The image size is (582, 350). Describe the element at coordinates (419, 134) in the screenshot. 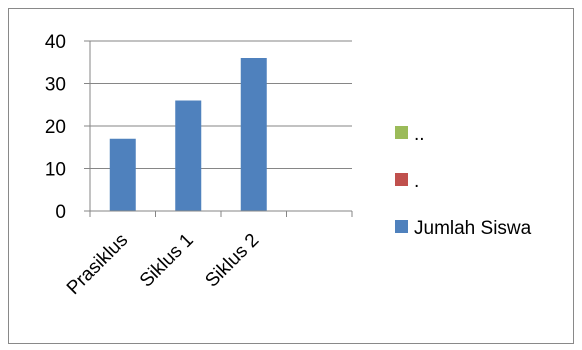

I see `legend-label: ..` at that location.